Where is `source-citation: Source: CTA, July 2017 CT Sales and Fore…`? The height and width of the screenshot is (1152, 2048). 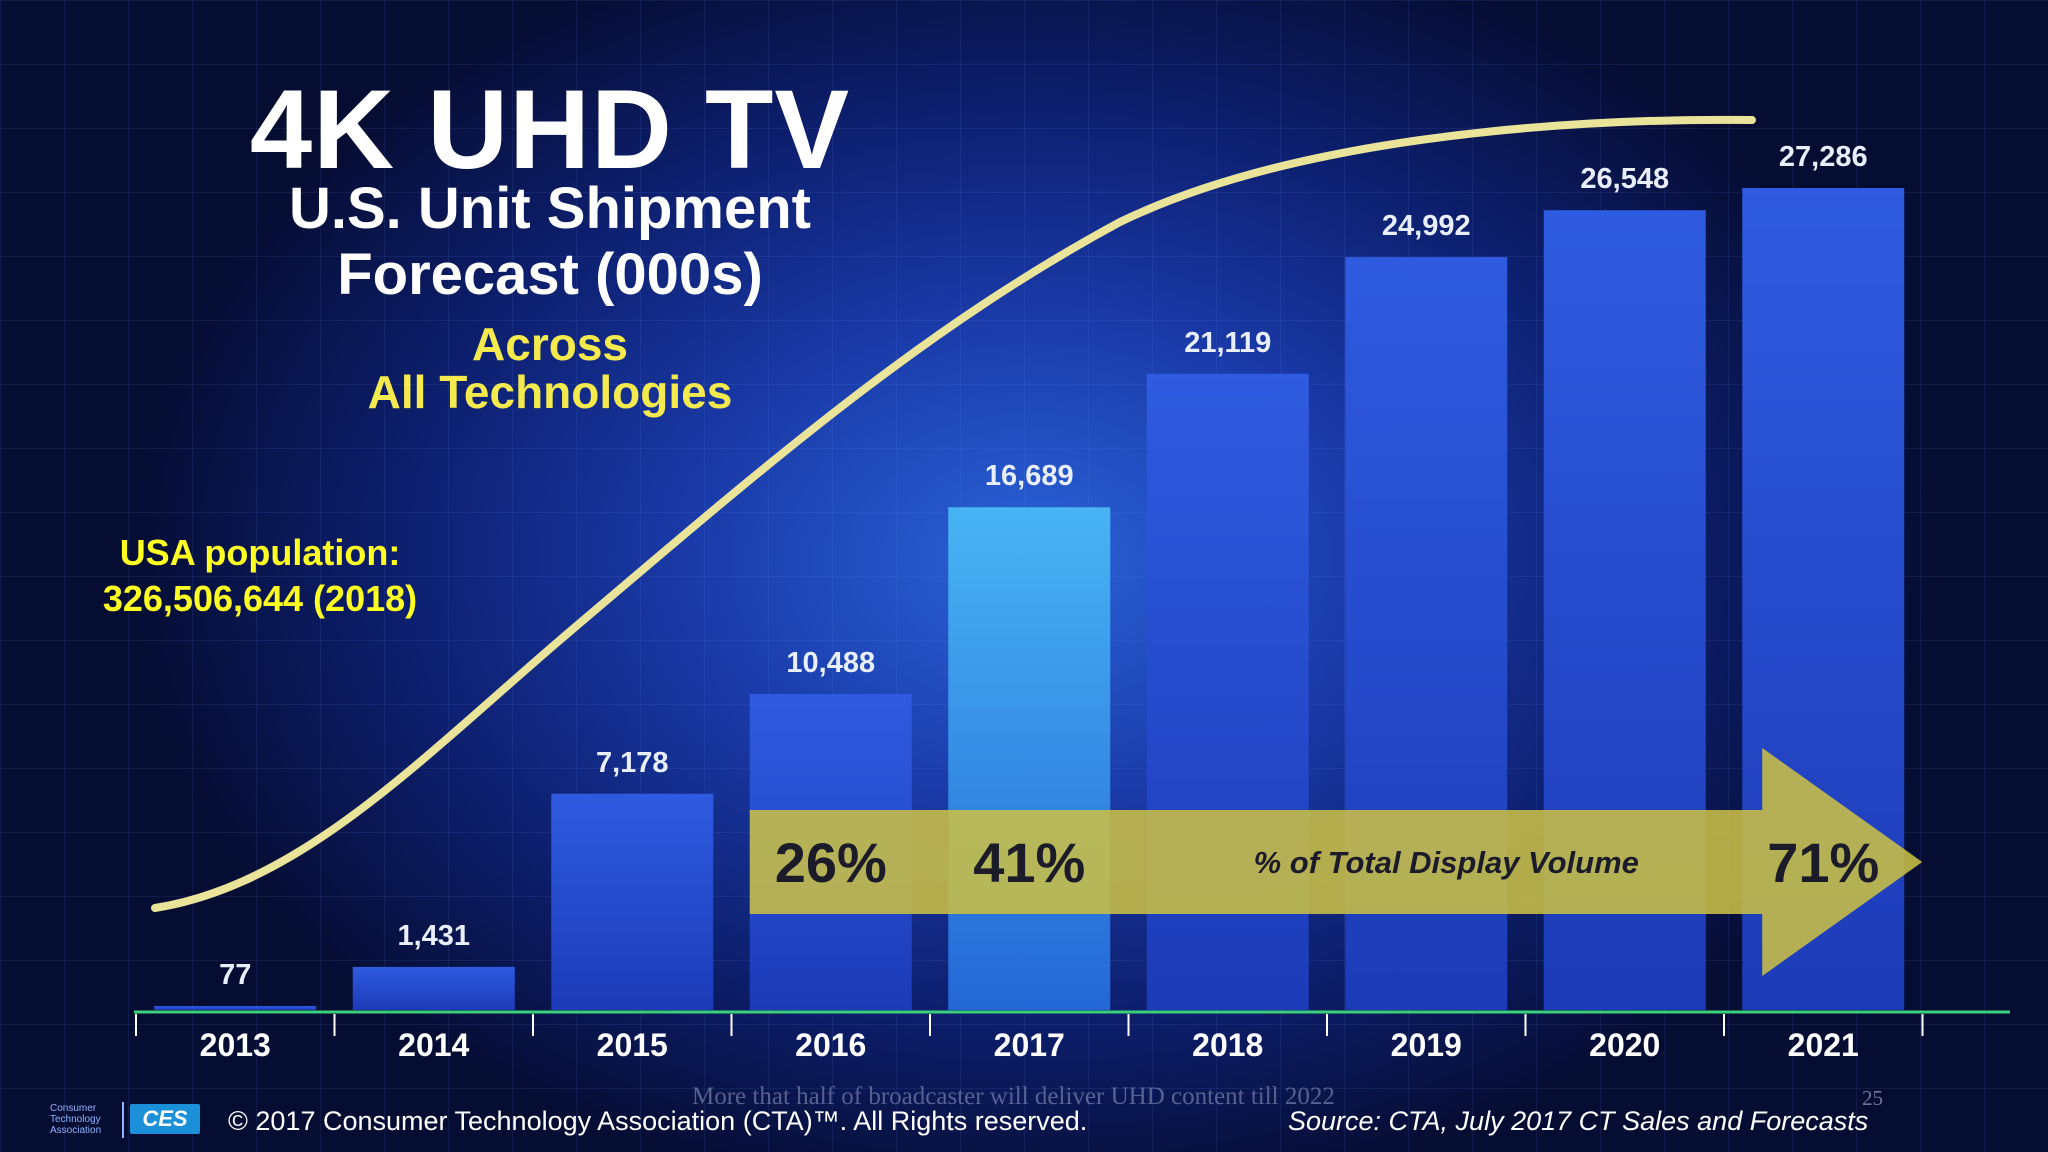 source-citation: Source: CTA, July 2017 CT Sales and Fore… is located at coordinates (1578, 1121).